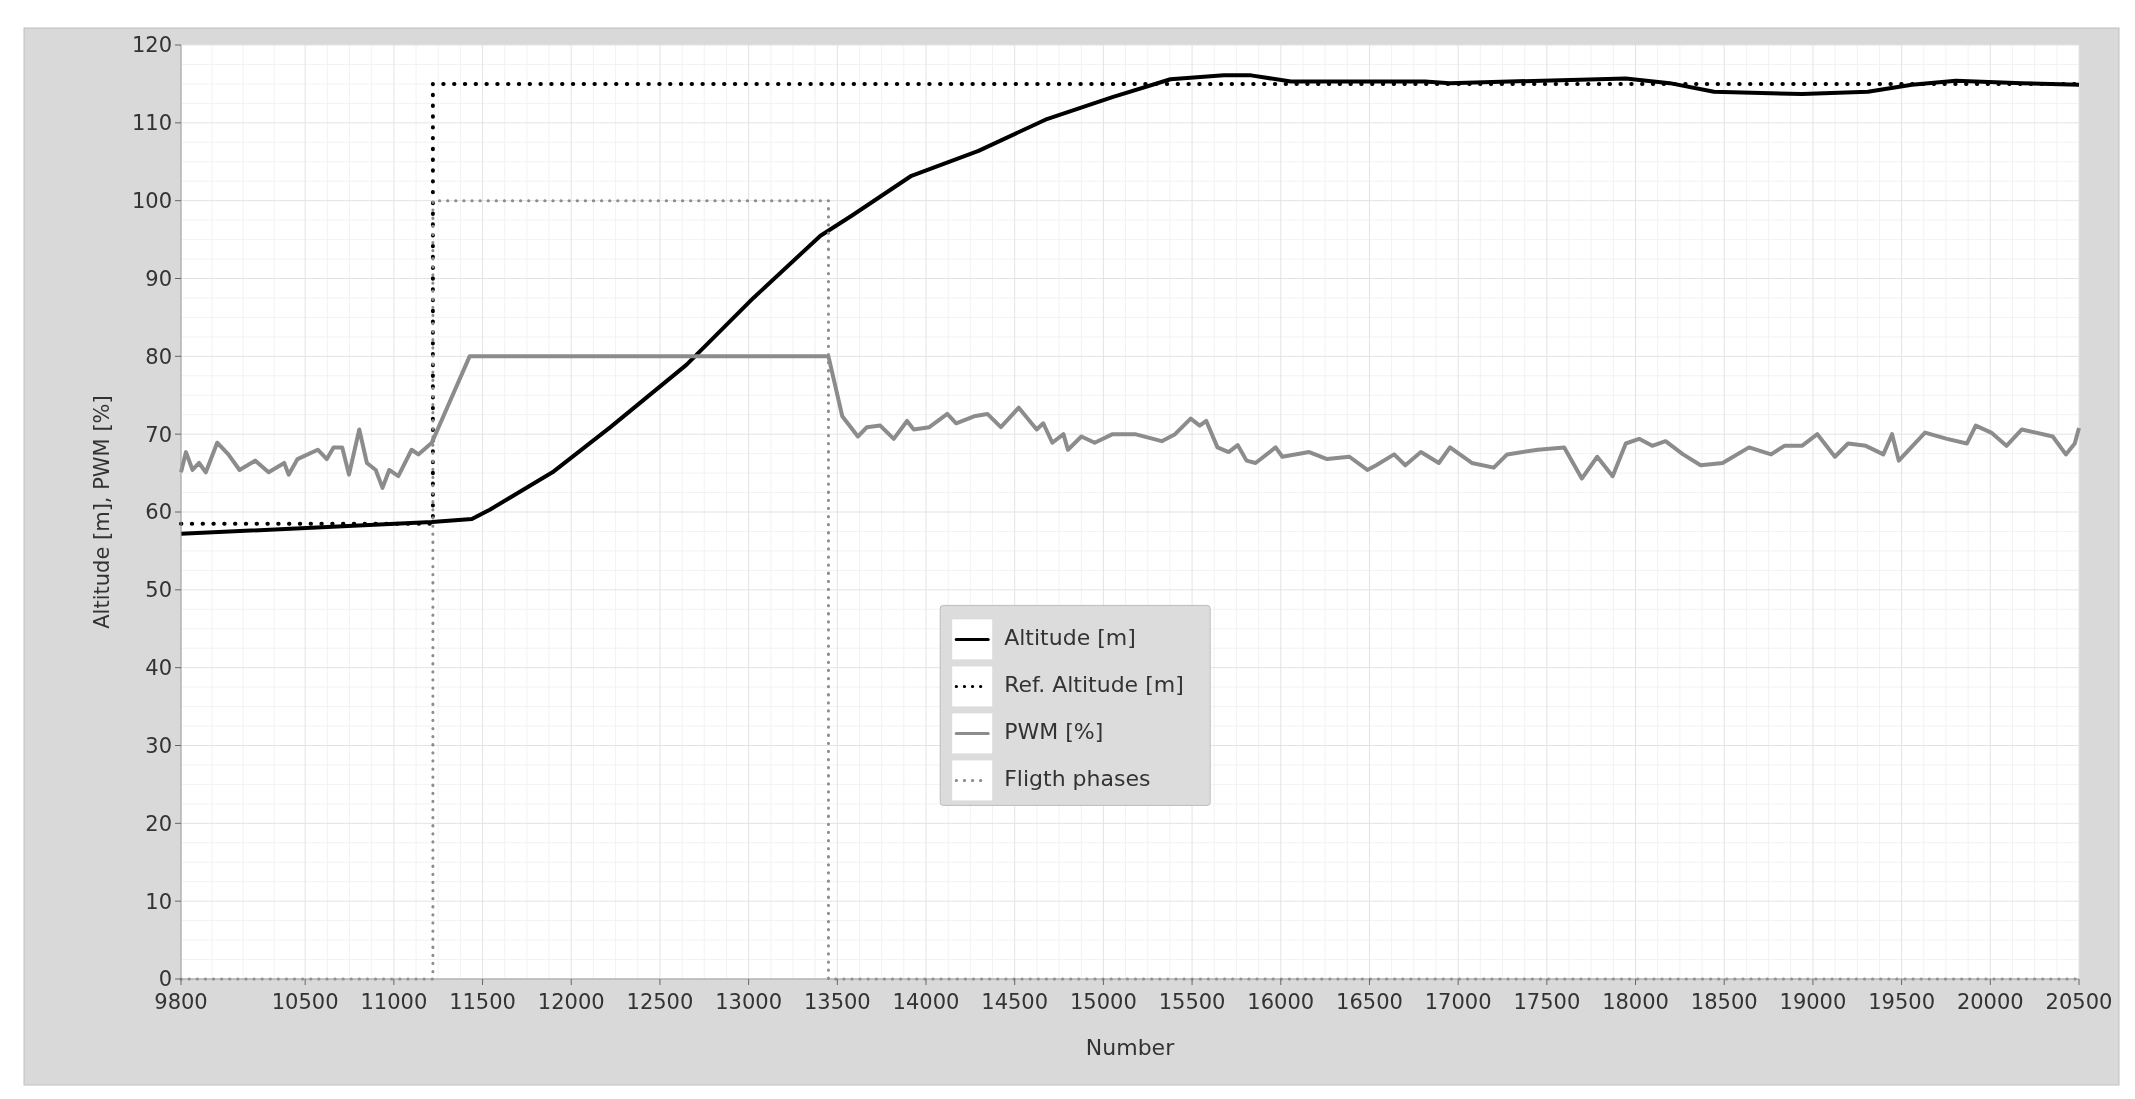 The height and width of the screenshot is (1099, 2135). I want to click on x-tick-label: 18500, so click(1724, 1002).